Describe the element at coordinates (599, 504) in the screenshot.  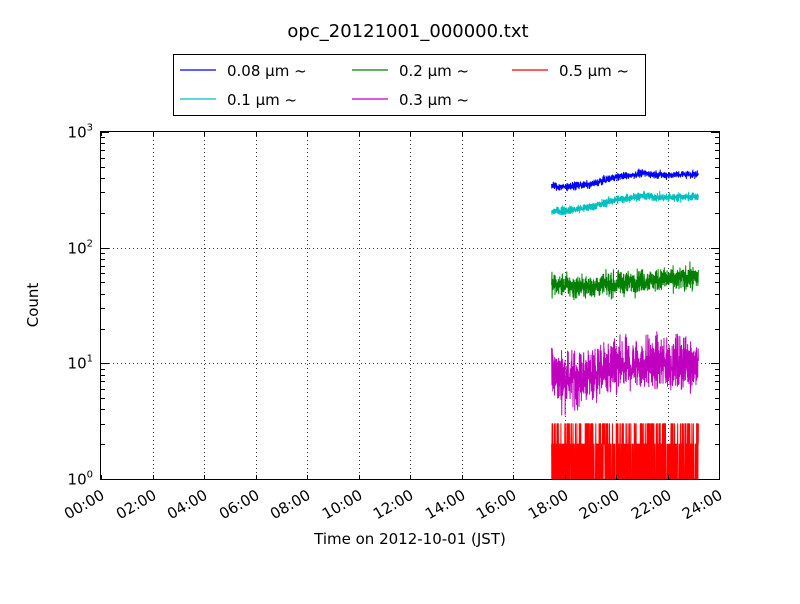
I see `x-tick-label: 20:00` at that location.